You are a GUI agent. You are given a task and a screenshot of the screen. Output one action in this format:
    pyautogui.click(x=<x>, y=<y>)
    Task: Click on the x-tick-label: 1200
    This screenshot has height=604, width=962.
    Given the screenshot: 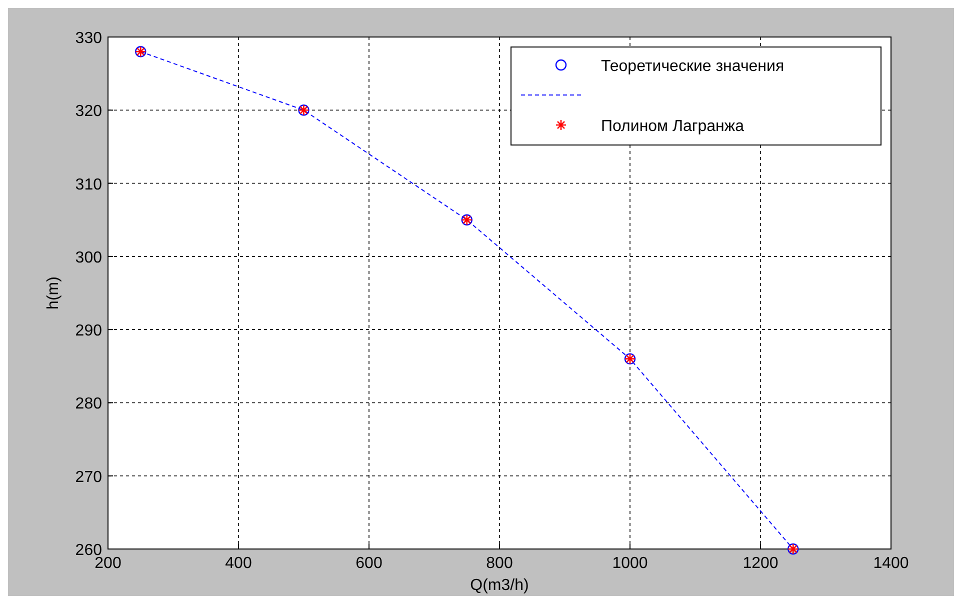 What is the action you would take?
    pyautogui.click(x=760, y=563)
    